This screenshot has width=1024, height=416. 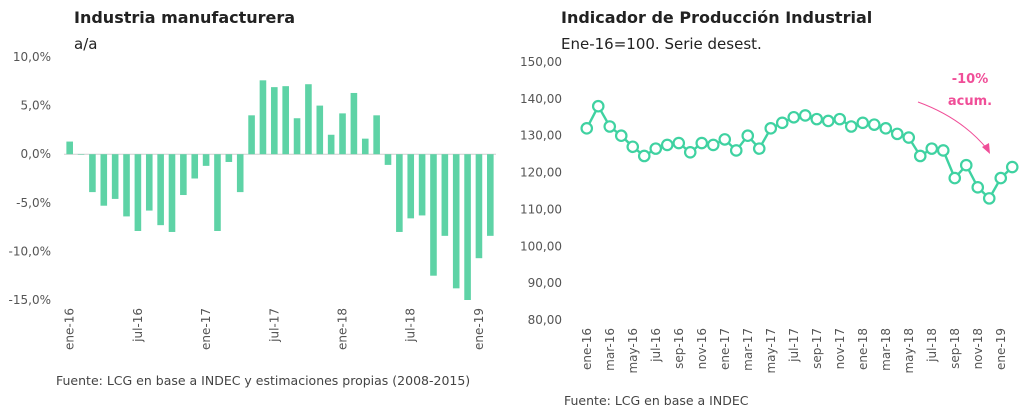 What do you see at coordinates (886, 349) in the screenshot?
I see `x-tick-label: mar-18` at bounding box center [886, 349].